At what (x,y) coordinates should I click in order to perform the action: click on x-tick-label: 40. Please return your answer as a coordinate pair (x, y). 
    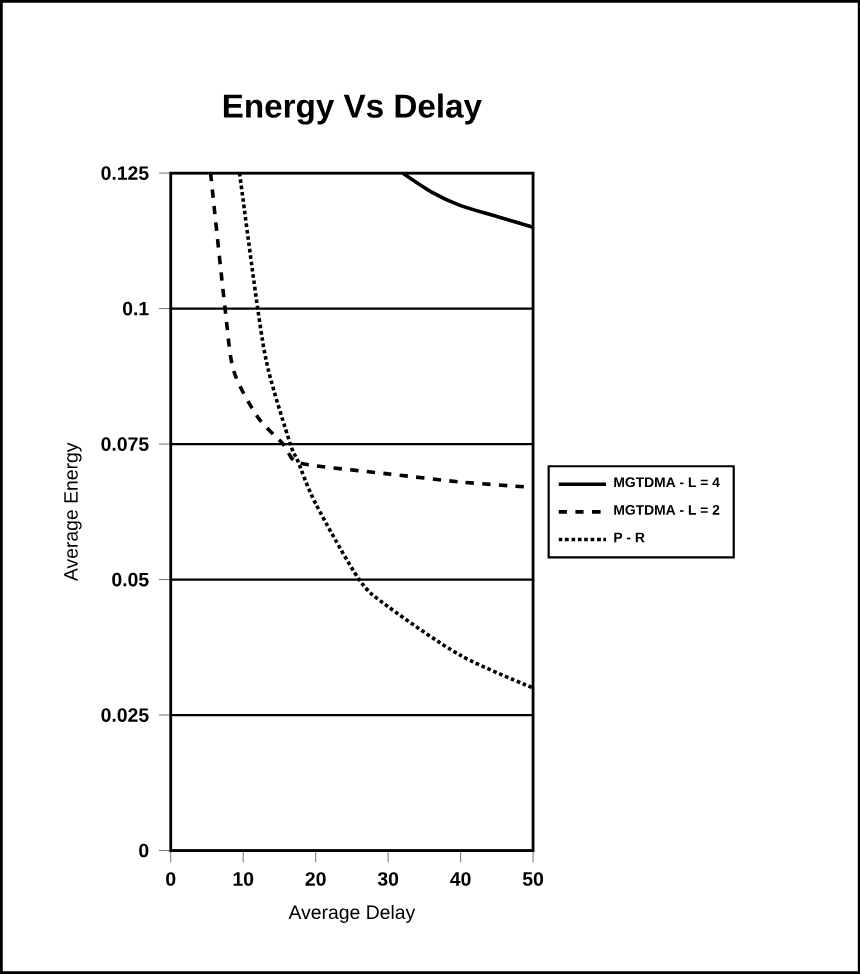
    Looking at the image, I should click on (460, 879).